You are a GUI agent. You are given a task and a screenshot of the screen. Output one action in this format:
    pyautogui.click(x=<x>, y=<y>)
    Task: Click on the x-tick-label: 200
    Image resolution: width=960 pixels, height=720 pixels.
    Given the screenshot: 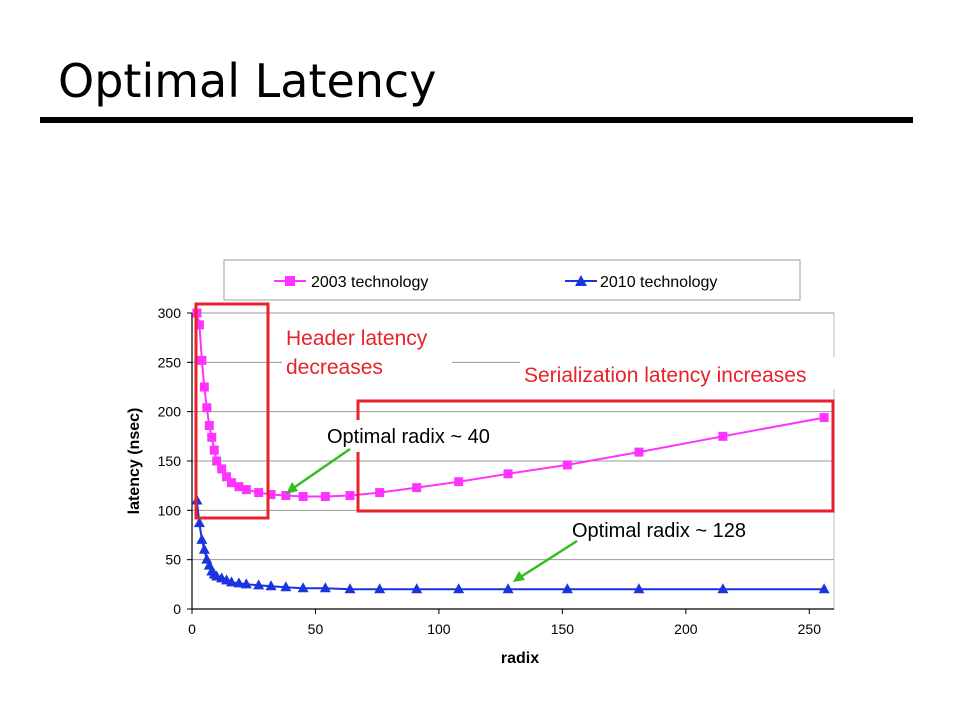 What is the action you would take?
    pyautogui.click(x=686, y=629)
    